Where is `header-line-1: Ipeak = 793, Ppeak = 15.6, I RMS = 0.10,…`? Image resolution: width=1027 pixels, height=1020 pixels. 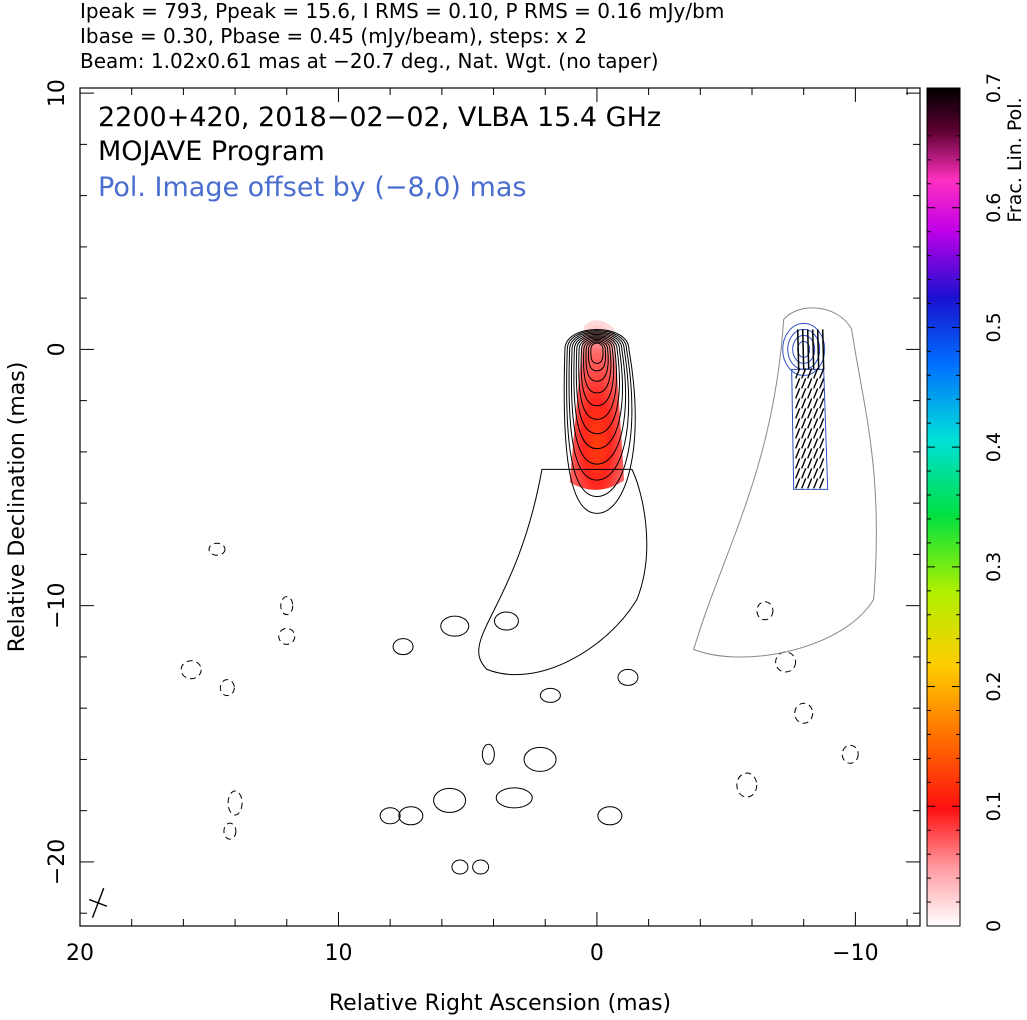
header-line-1: Ipeak = 793, Ppeak = 15.6, I RMS = 0.10,… is located at coordinates (402, 11).